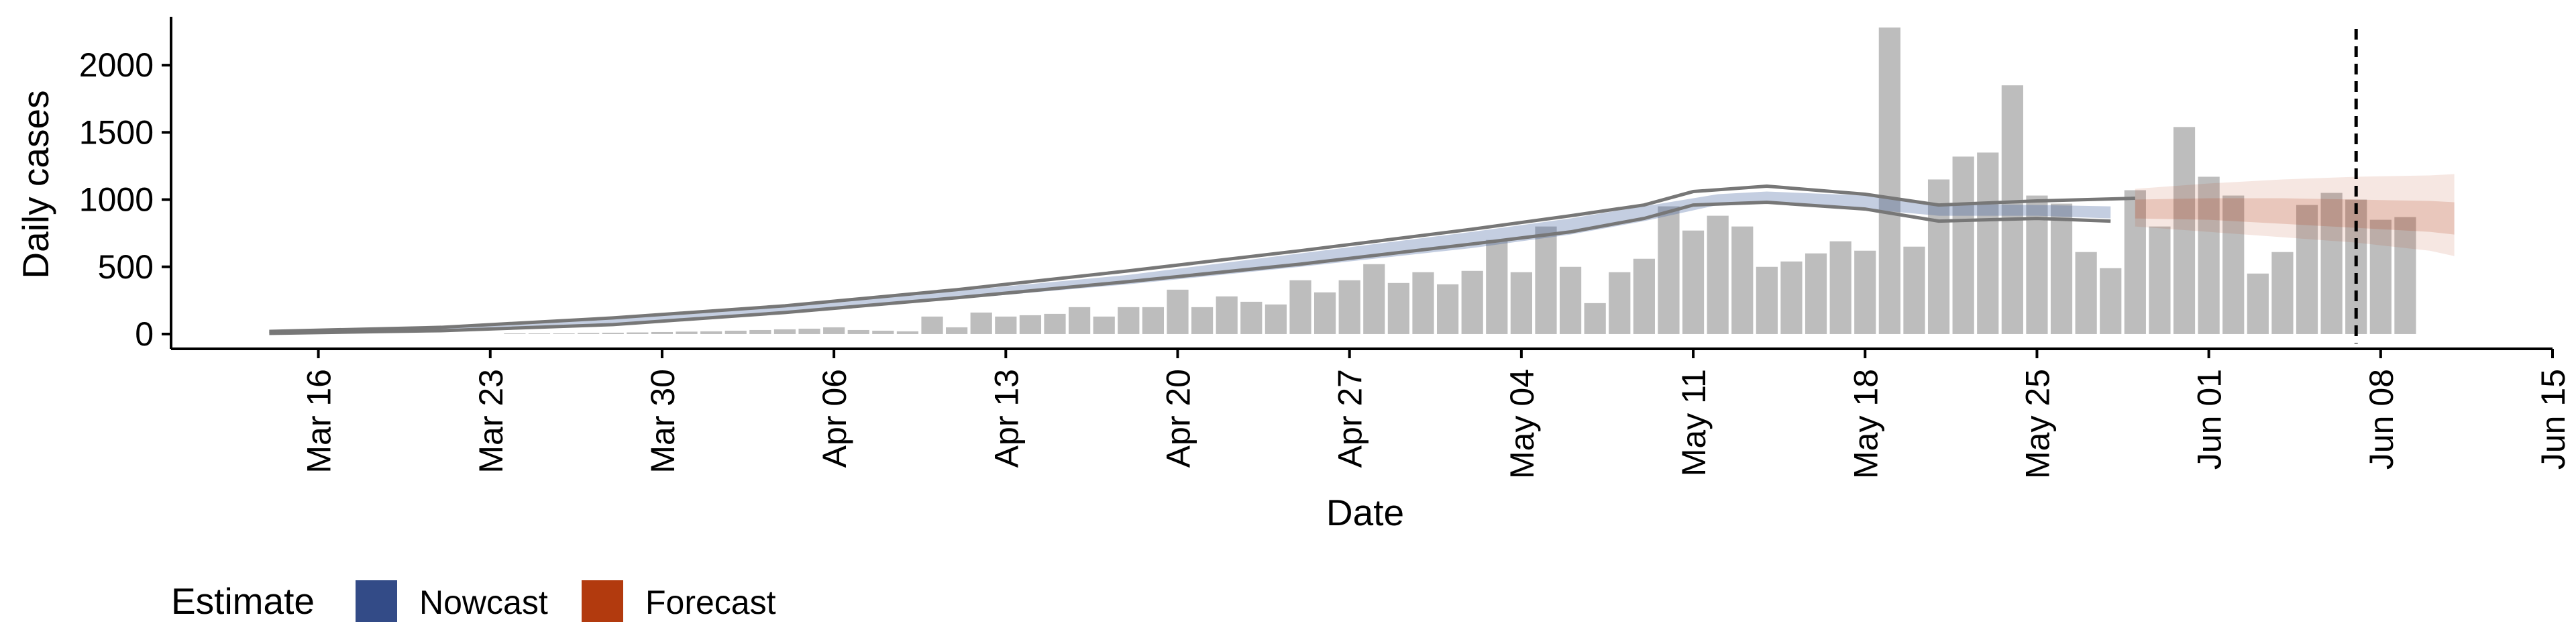  I want to click on y-tick-label: 500, so click(126, 267).